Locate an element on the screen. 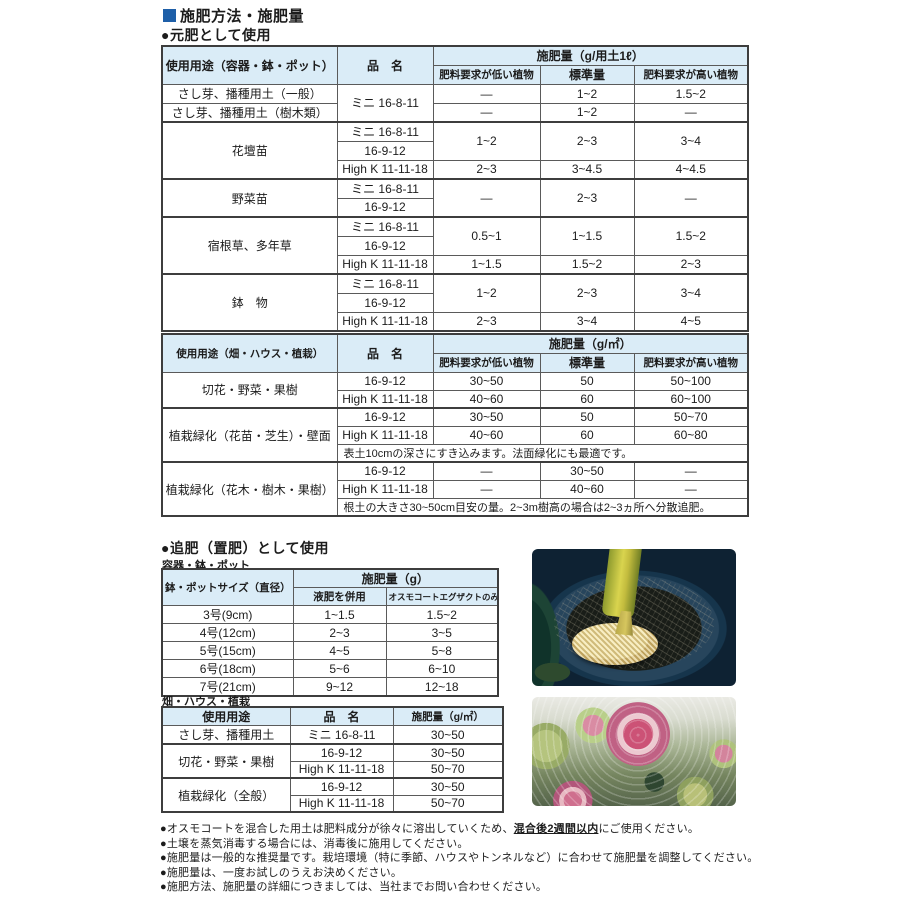  footnote-line: ●土壌を蒸気消毒する場合には、消毒後に施用してください。 is located at coordinates (314, 843).